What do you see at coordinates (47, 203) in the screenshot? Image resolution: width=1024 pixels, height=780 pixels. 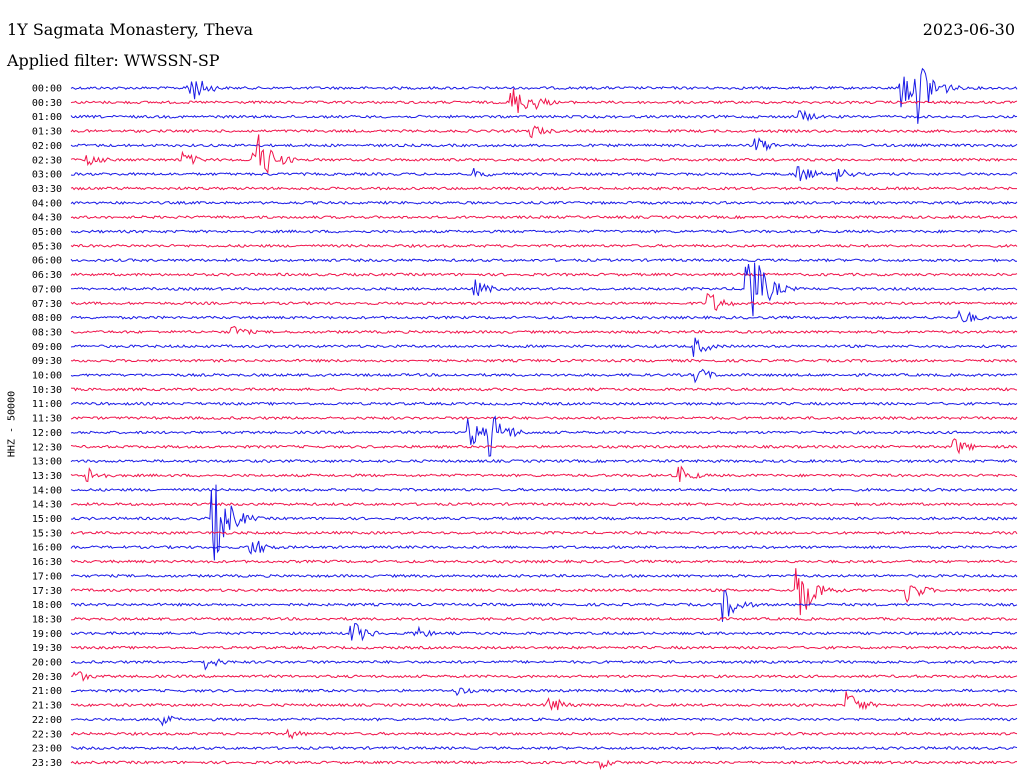 I see `time-tick-label: 04:00` at bounding box center [47, 203].